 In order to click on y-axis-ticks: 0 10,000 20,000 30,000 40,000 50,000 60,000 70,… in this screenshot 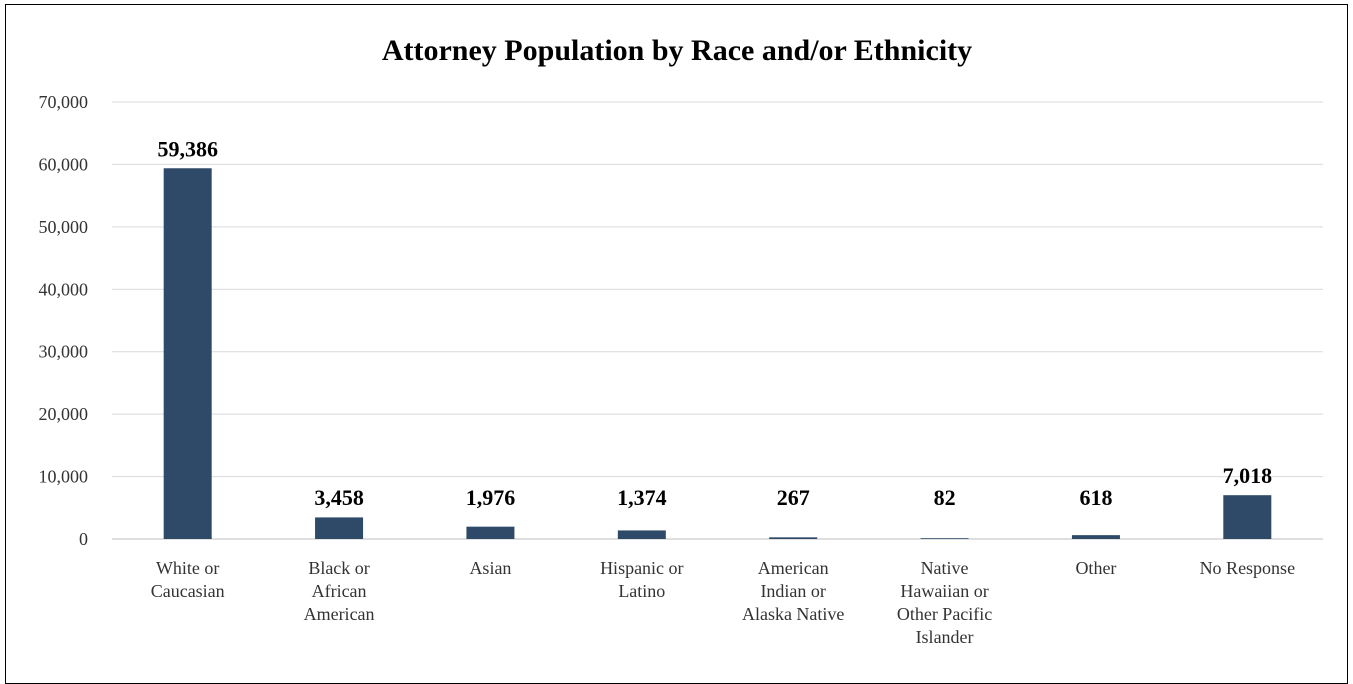, I will do `click(64, 320)`.